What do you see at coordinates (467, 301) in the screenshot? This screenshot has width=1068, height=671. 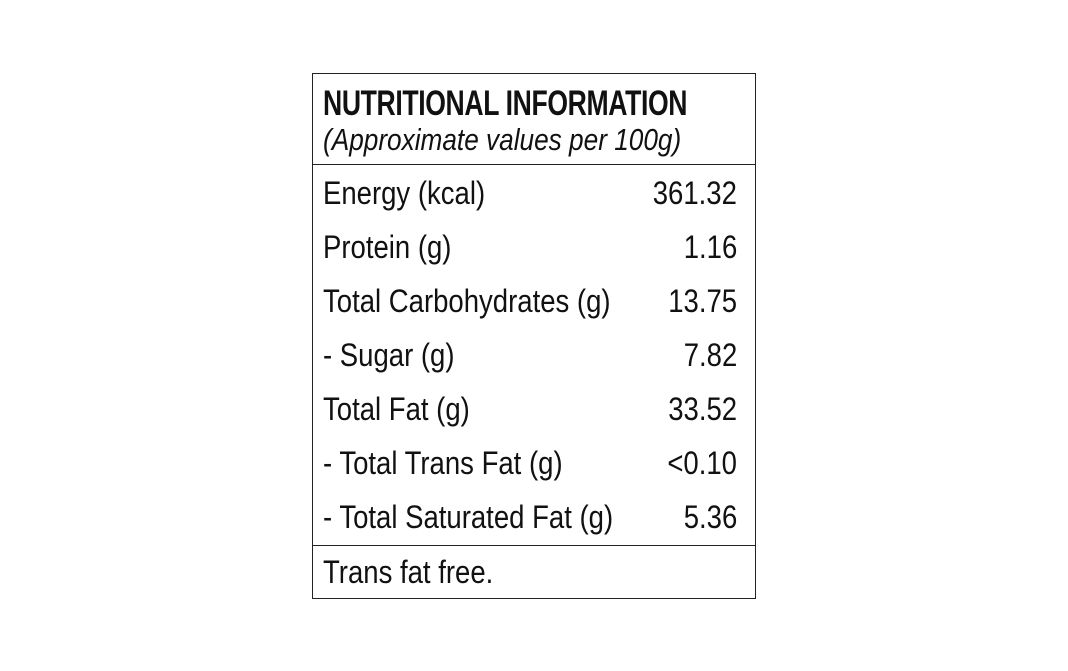 I see `nutrient-name: Total Carbohydrates (g)` at bounding box center [467, 301].